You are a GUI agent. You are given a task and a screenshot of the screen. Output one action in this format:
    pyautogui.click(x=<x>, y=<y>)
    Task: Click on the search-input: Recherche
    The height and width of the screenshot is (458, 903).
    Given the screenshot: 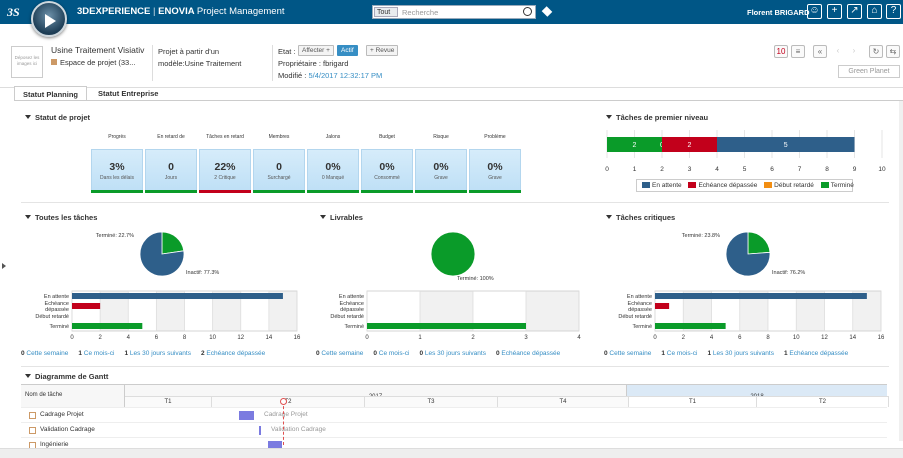 What is the action you would take?
    pyautogui.click(x=420, y=12)
    